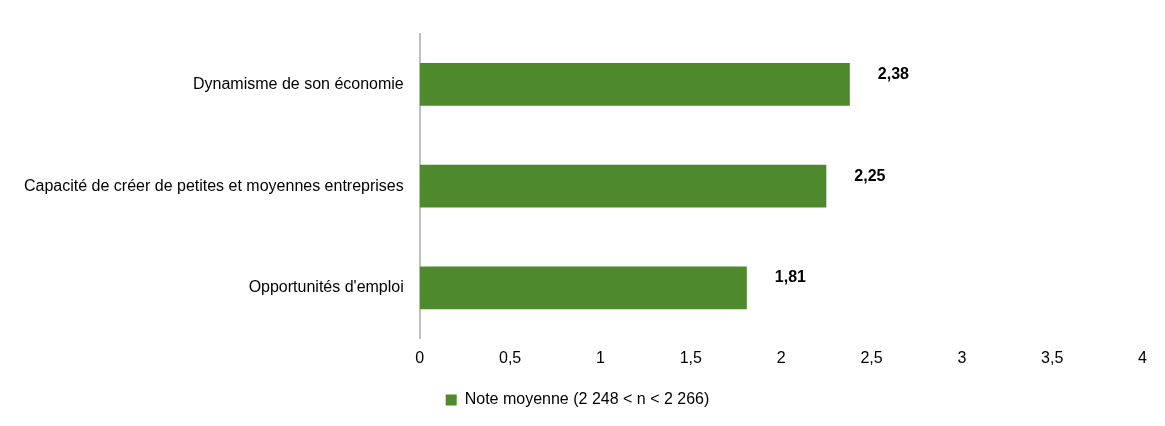  What do you see at coordinates (962, 357) in the screenshot?
I see `x-tick-label: 3` at bounding box center [962, 357].